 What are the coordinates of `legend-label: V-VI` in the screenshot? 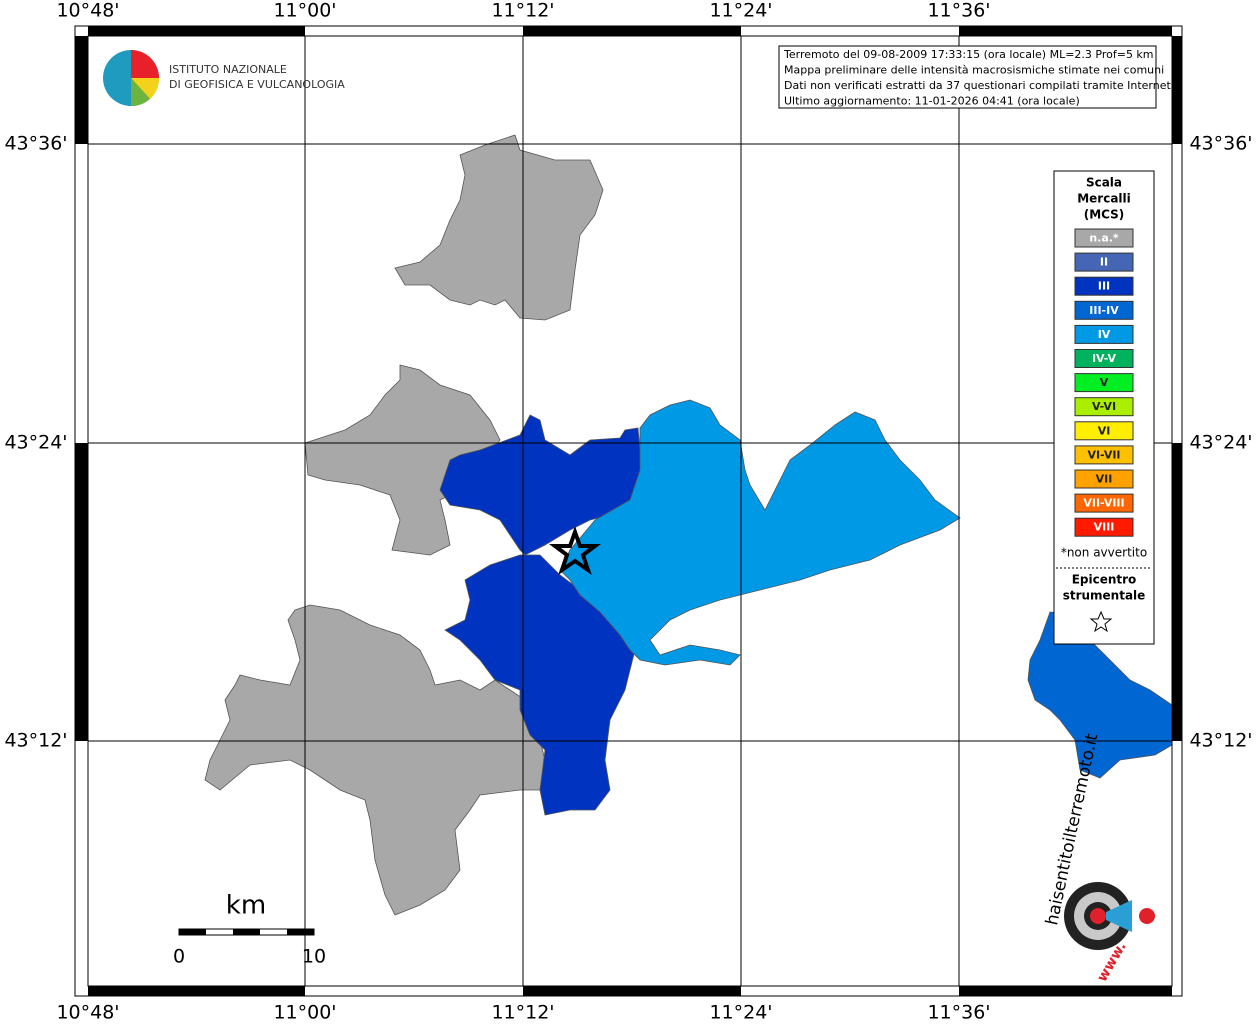 It's located at (1104, 406).